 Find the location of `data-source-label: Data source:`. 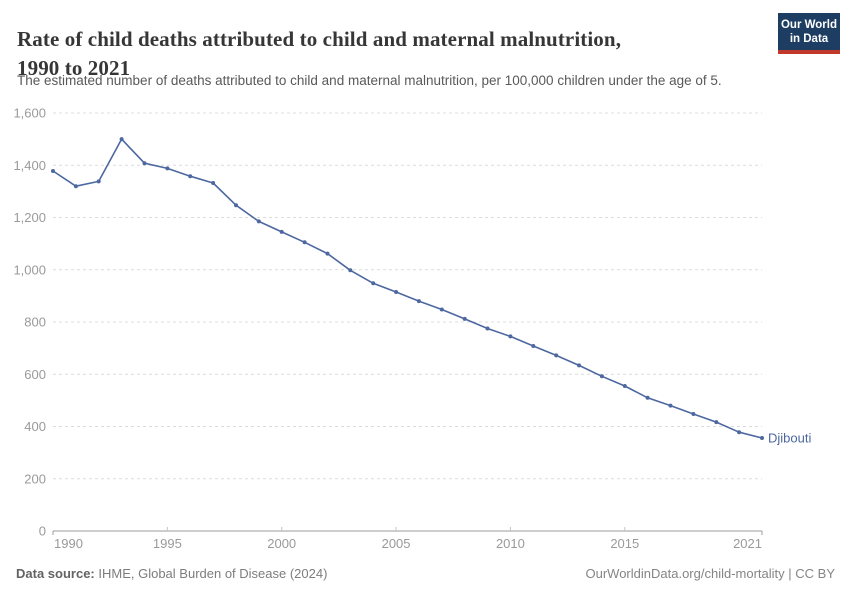

data-source-label: Data source: is located at coordinates (55, 573).